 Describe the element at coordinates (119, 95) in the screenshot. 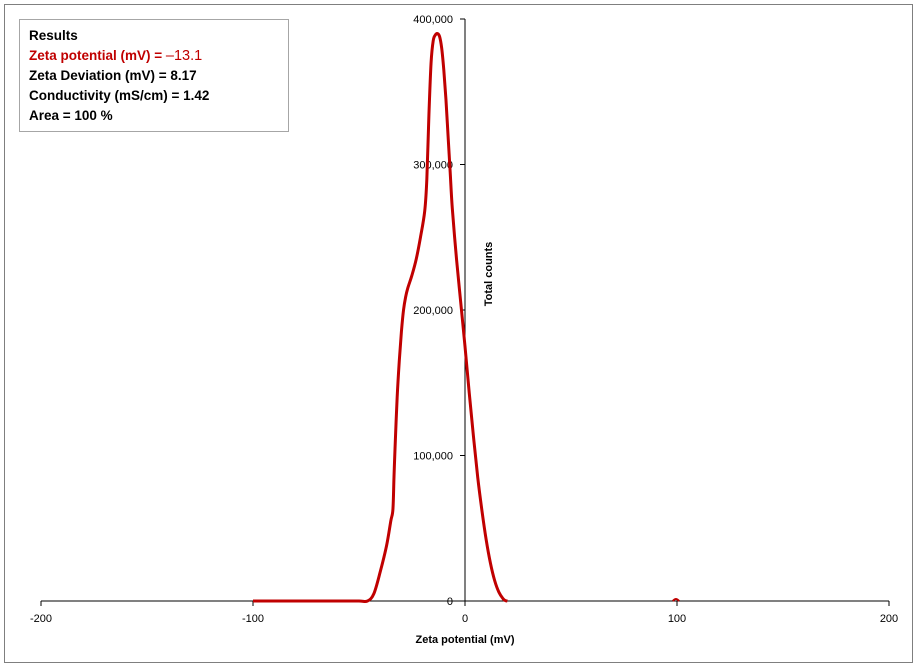

I see `conductivity: Conductivity (mS/cm) = 1.42` at that location.